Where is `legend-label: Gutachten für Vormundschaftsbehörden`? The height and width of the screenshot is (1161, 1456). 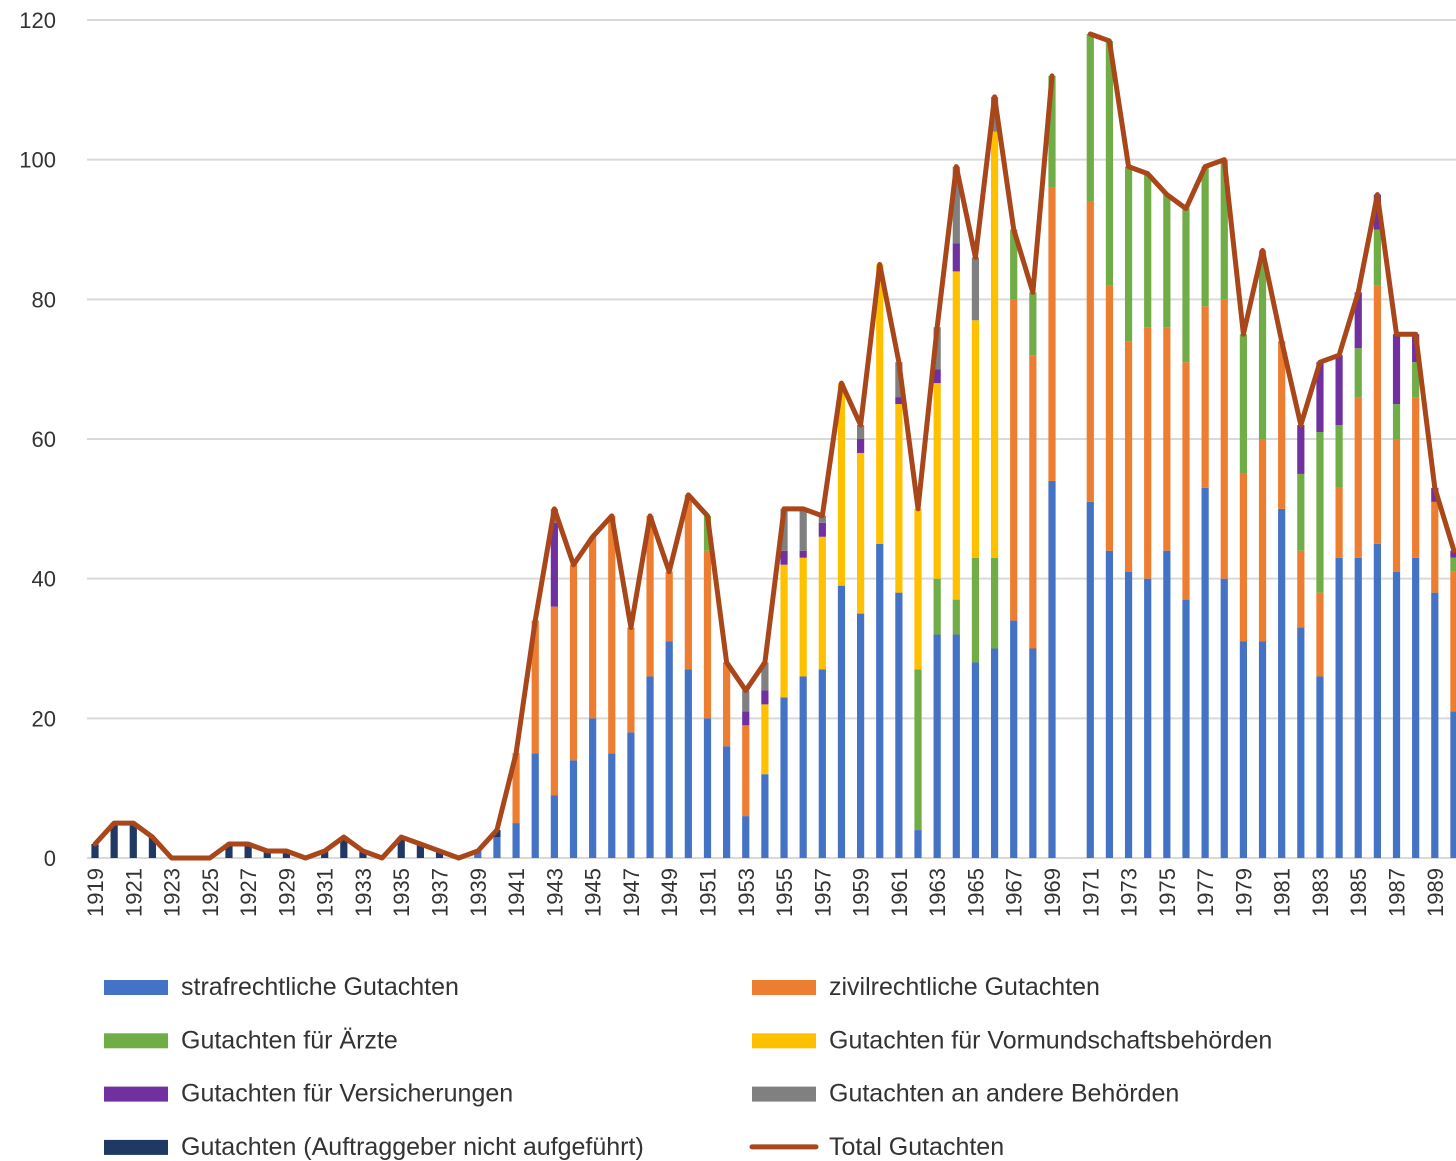
legend-label: Gutachten für Vormundschaftsbehörden is located at coordinates (1050, 1040).